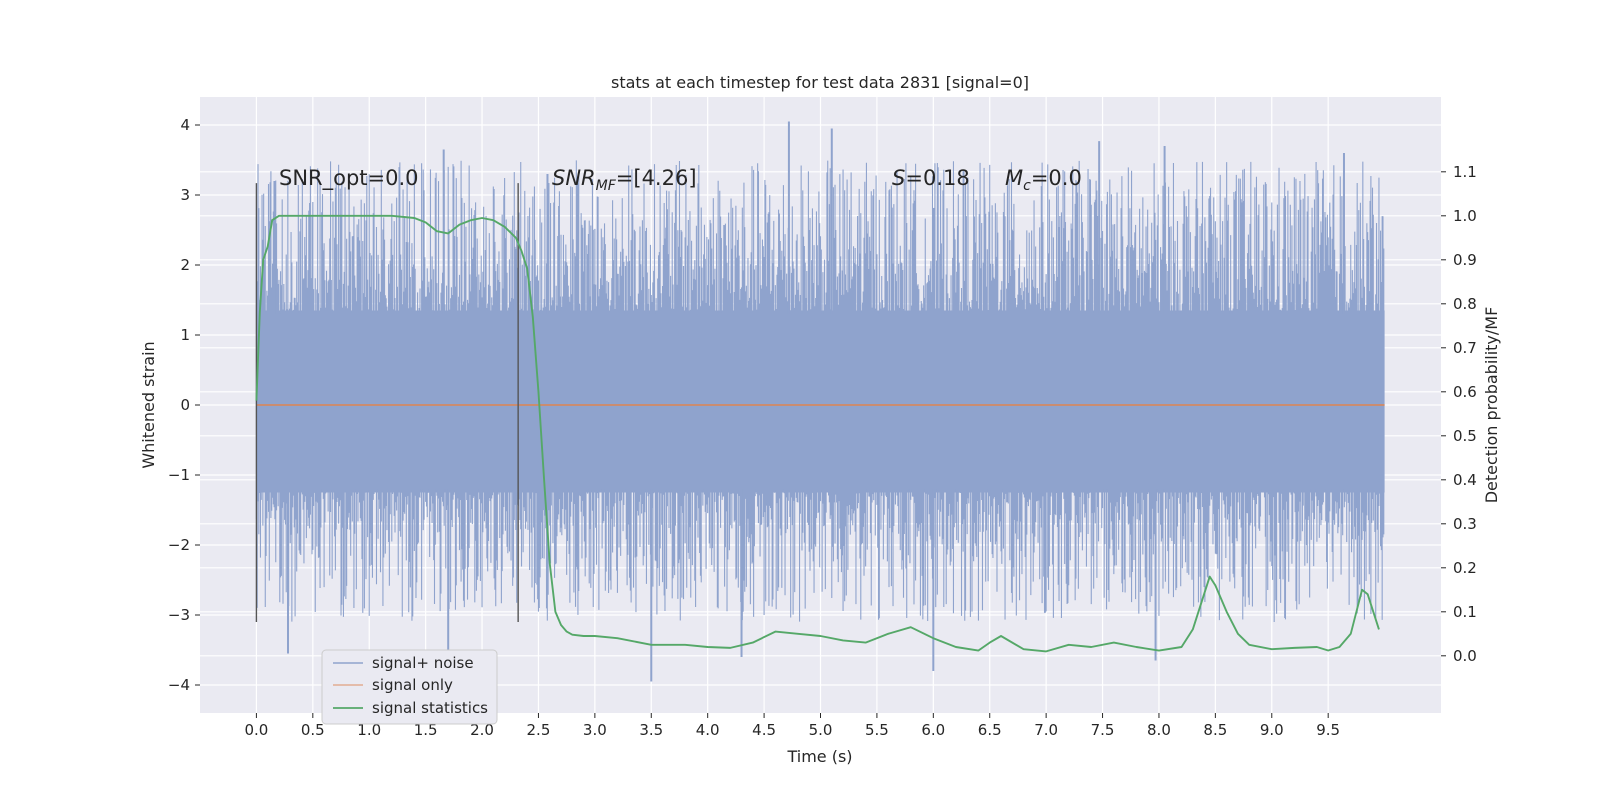 This screenshot has width=1600, height=804. Describe the element at coordinates (764, 730) in the screenshot. I see `x-tick-label: 4.5` at that location.